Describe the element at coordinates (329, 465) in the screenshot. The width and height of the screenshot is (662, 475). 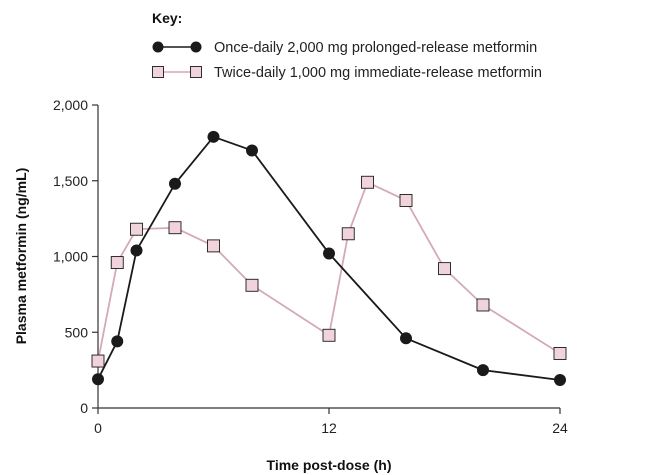
I see `x-axis-title: Time post-dose (h)` at that location.